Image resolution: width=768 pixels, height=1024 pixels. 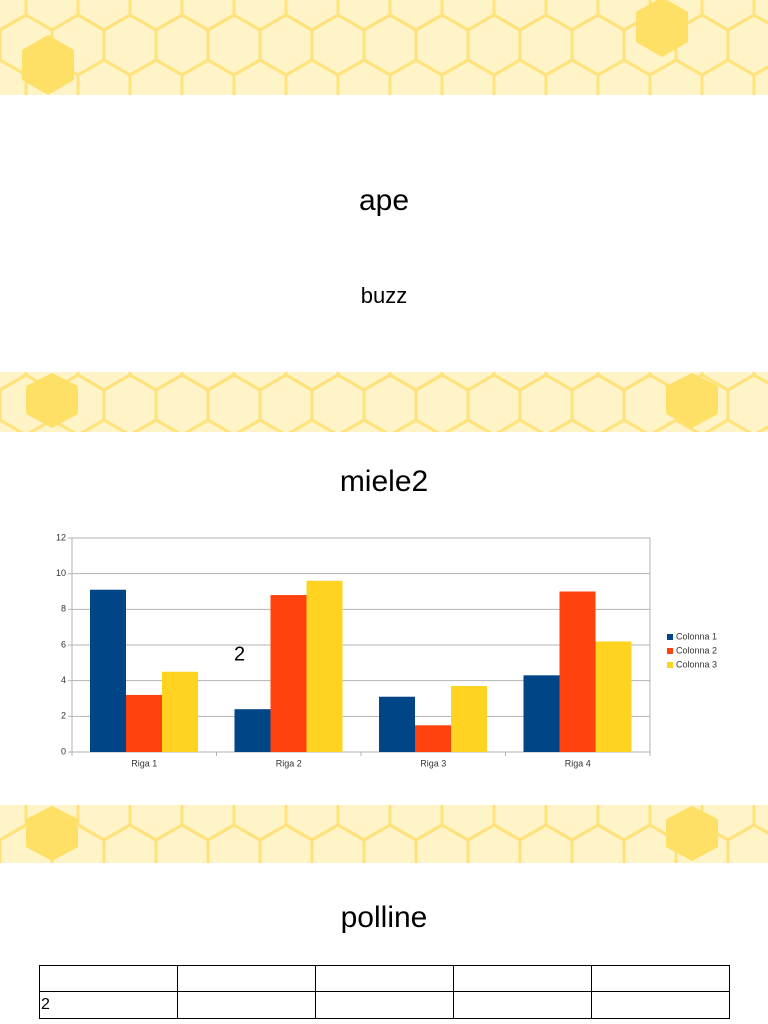 I want to click on legend-label: Colonna 3, so click(x=696, y=664).